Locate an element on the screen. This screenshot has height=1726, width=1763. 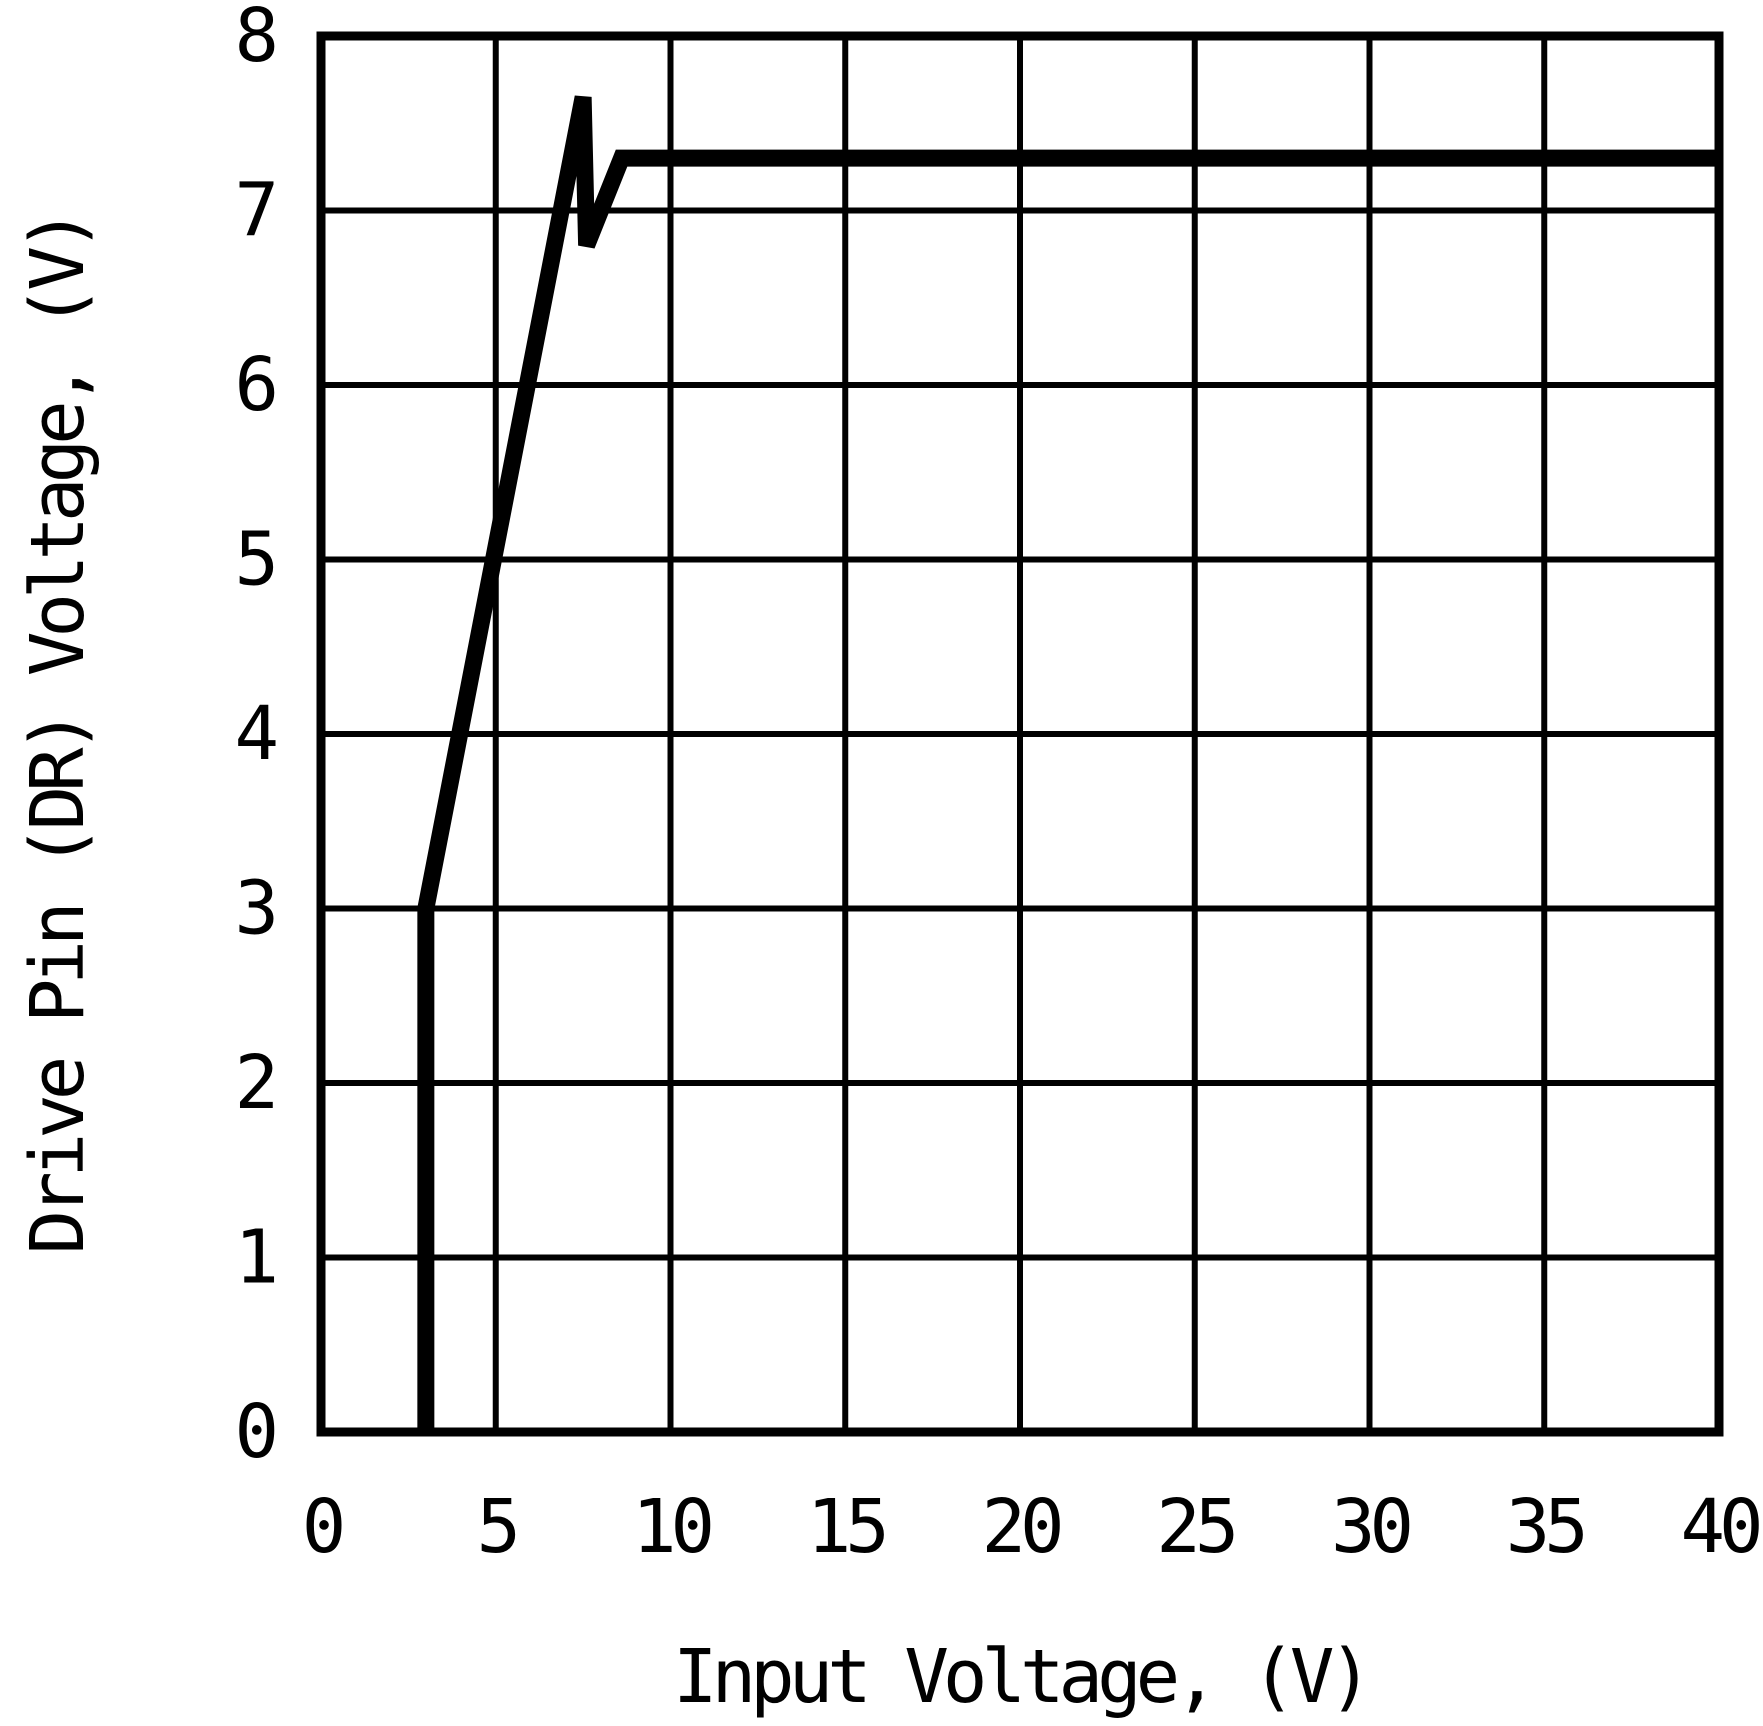
y-tick-label: 4 is located at coordinates (255, 734).